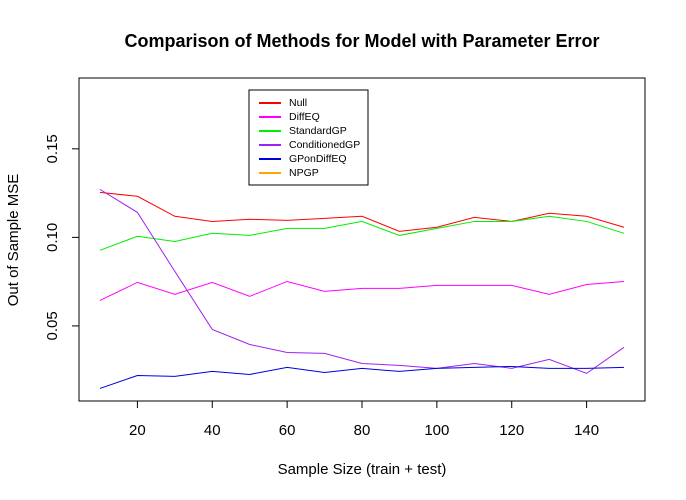 The height and width of the screenshot is (500, 686). Describe the element at coordinates (362, 430) in the screenshot. I see `x-tick-label: 80` at that location.